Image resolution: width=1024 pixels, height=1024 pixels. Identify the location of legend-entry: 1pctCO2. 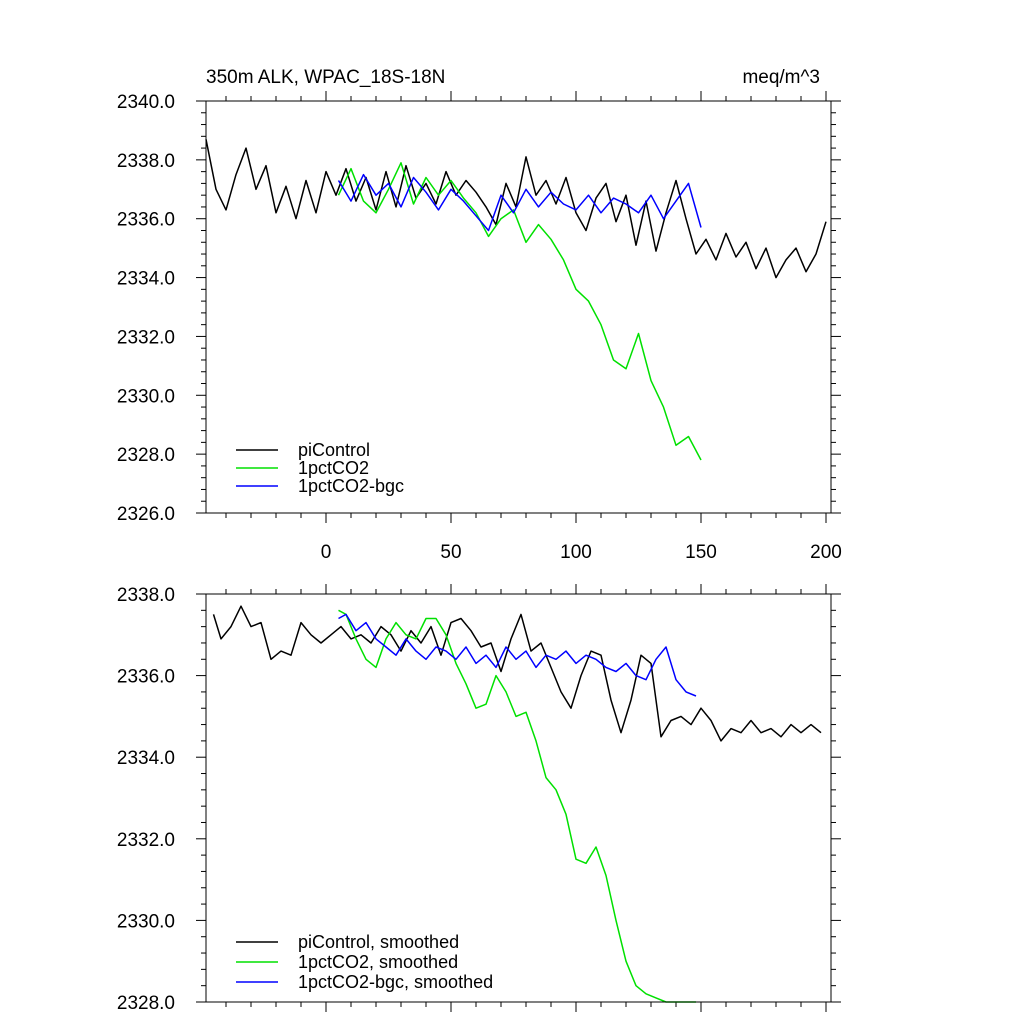
(333, 468).